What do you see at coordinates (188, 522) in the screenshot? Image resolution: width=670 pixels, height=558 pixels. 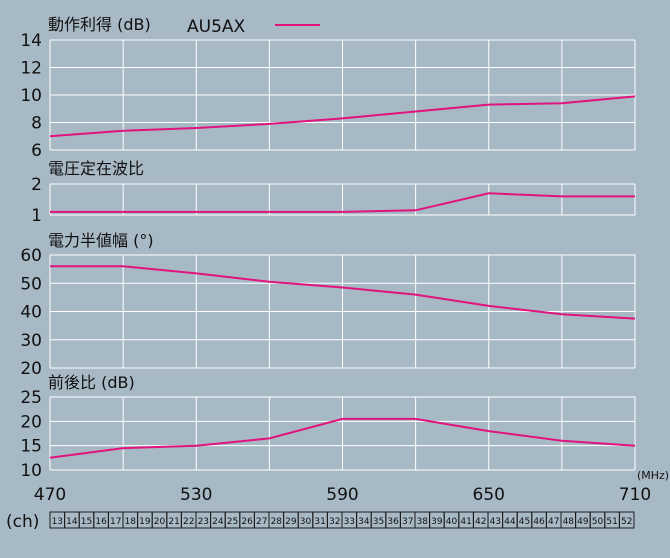 I see `channel-number: 22` at bounding box center [188, 522].